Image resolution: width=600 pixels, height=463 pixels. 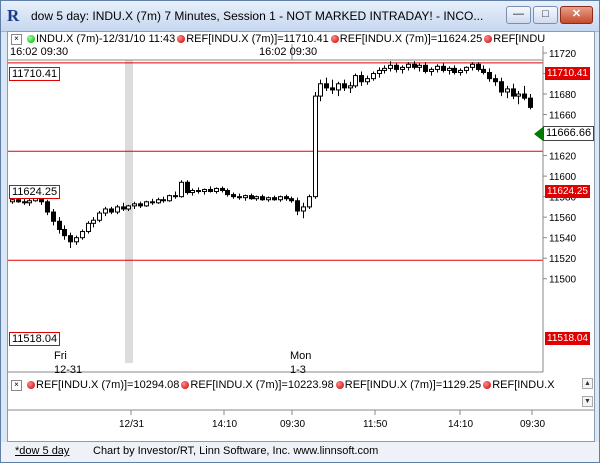 What do you see at coordinates (567, 73) in the screenshot?
I see `ref-price-tag: 11710.41` at bounding box center [567, 73].